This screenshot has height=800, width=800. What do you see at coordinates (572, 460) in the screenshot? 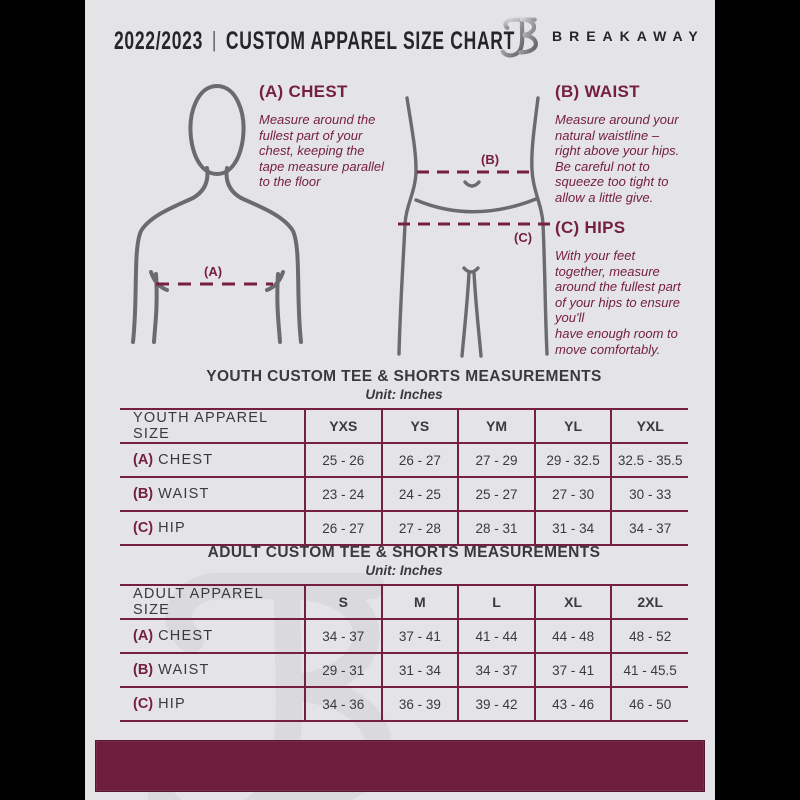
I see `measurement-value-cell: 29 - 32.5` at bounding box center [572, 460].